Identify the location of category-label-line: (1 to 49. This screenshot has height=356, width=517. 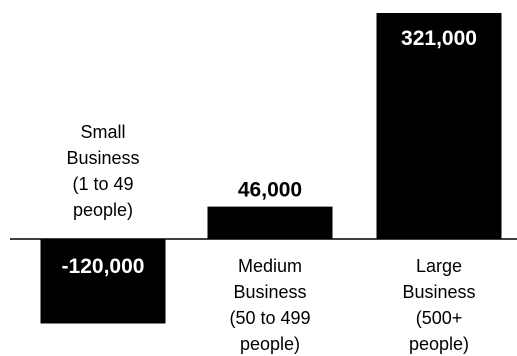
(102, 184).